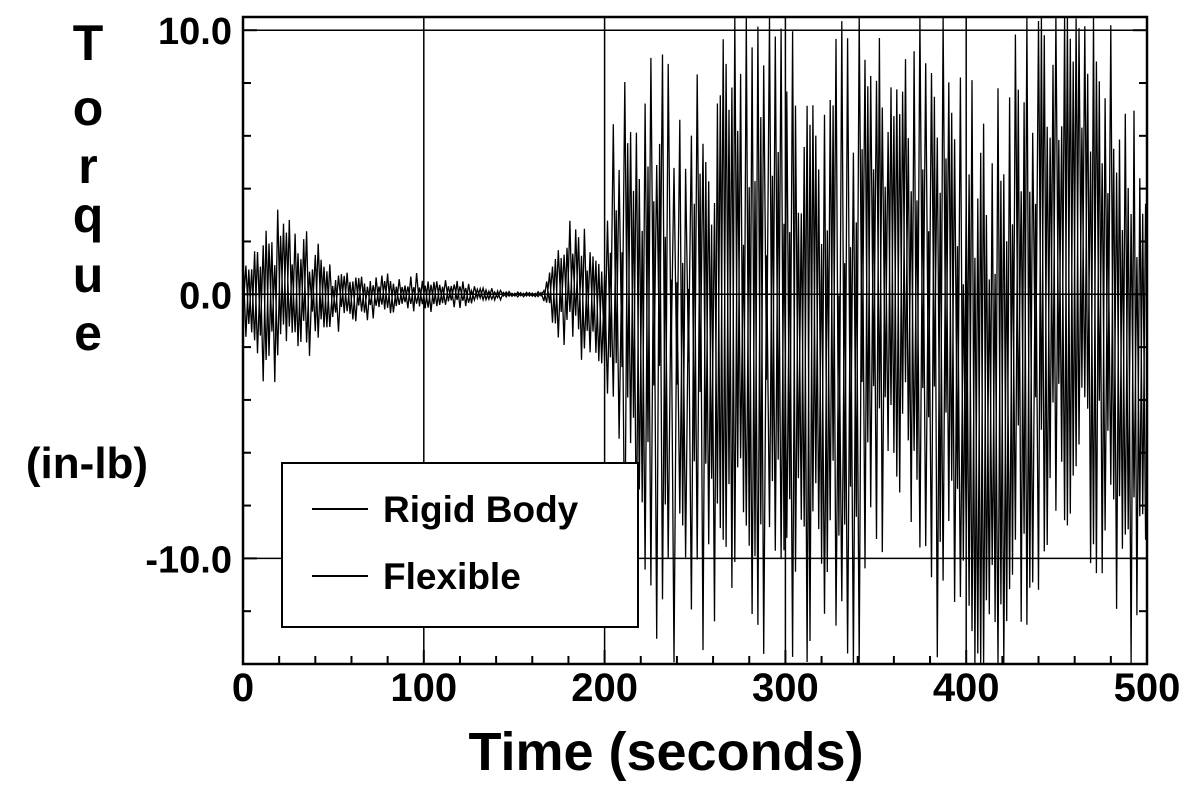 This screenshot has width=1202, height=785. What do you see at coordinates (481, 509) in the screenshot?
I see `legend-label-rigid-body: Rigid Body` at bounding box center [481, 509].